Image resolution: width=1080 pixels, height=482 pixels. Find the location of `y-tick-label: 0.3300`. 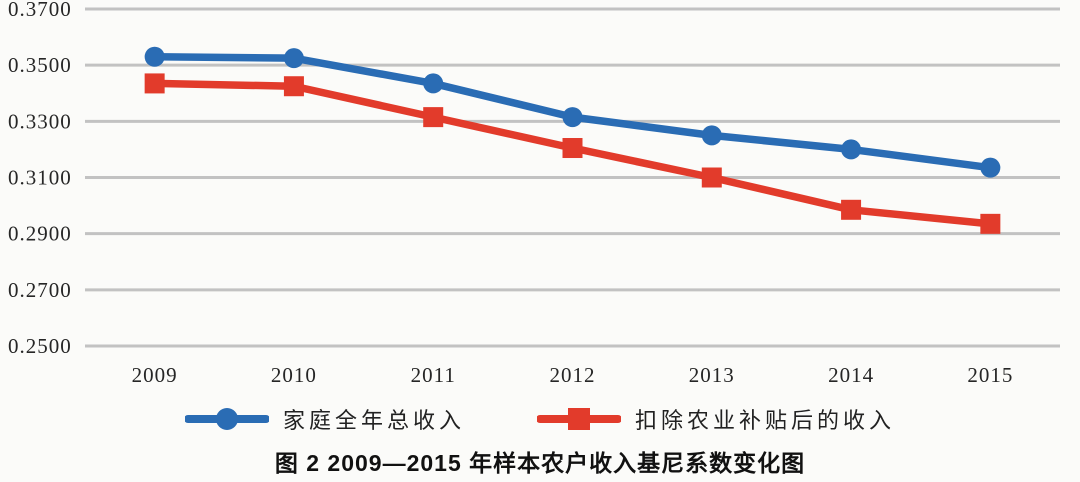

y-tick-label: 0.3300 is located at coordinates (40, 121).